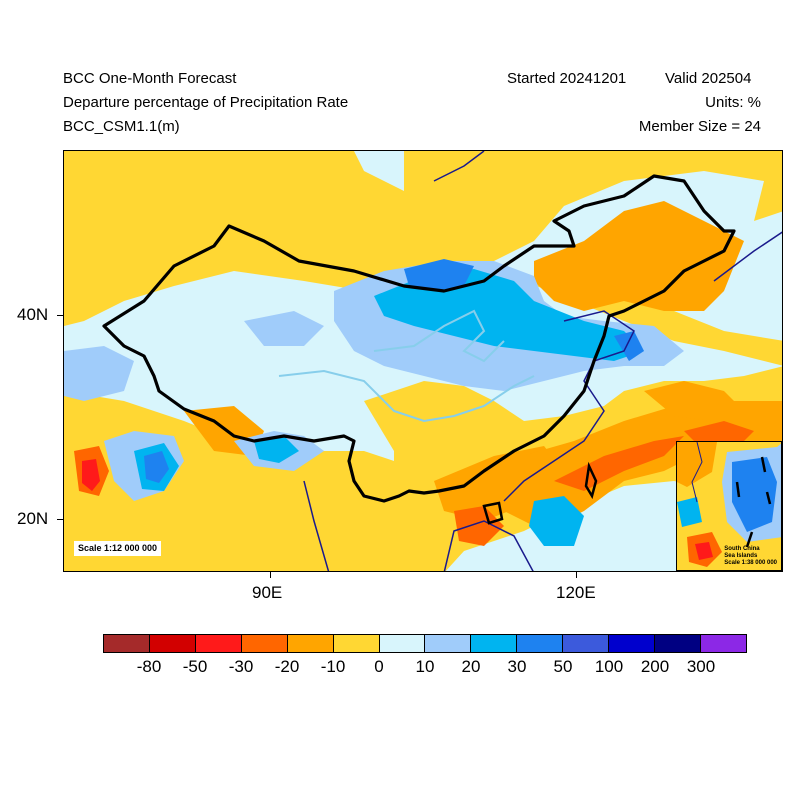  I want to click on units-label: Units: %, so click(733, 102).